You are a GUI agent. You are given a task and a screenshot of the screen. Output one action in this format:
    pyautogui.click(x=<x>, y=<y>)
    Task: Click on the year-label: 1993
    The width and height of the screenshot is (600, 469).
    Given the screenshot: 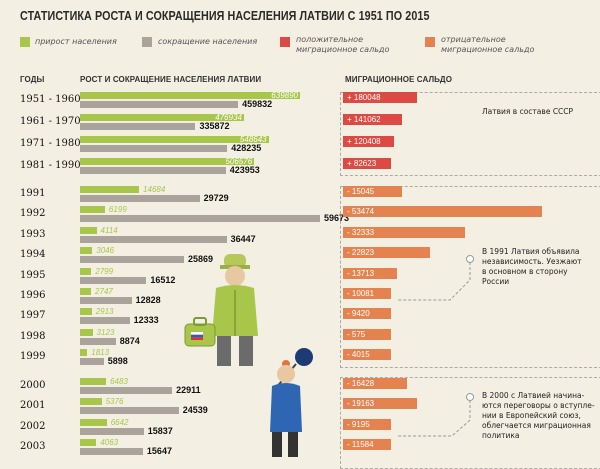 What is the action you would take?
    pyautogui.click(x=33, y=234)
    